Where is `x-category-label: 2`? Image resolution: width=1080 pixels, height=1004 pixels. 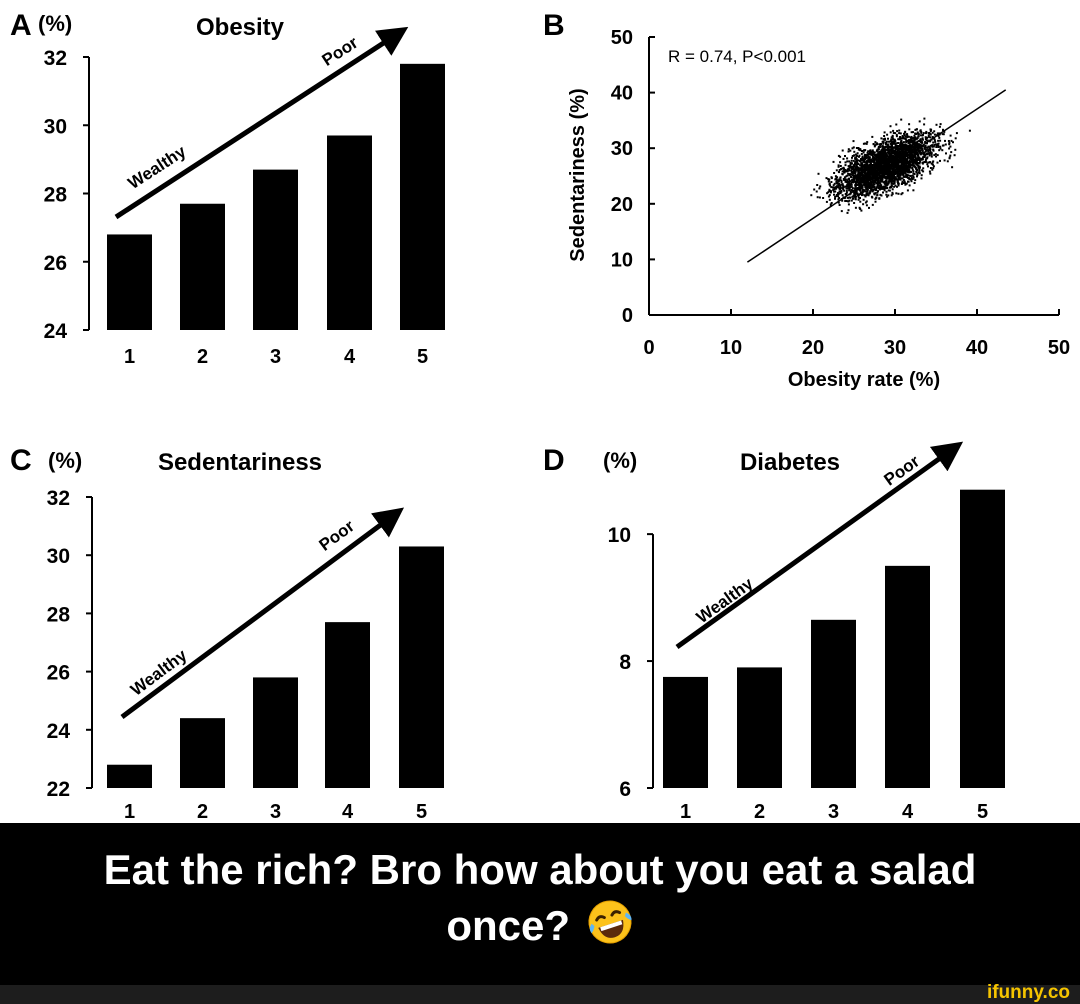 x-category-label: 2 is located at coordinates (202, 812).